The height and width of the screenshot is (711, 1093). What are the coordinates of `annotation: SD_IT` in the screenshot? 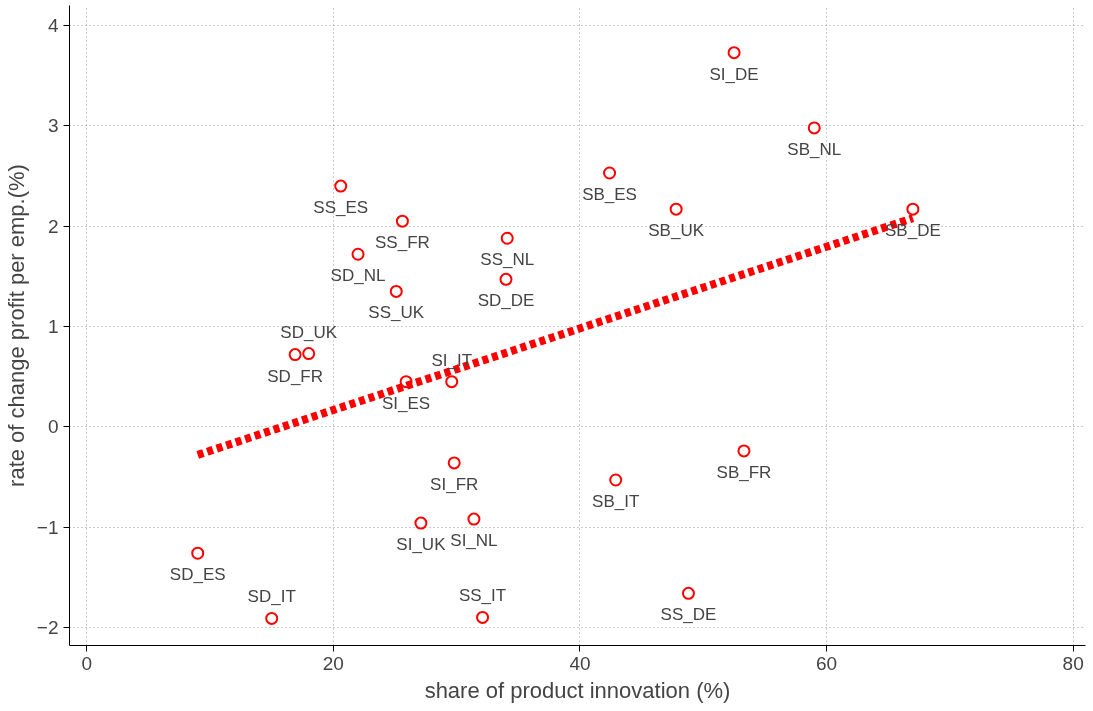 It's located at (271, 597).